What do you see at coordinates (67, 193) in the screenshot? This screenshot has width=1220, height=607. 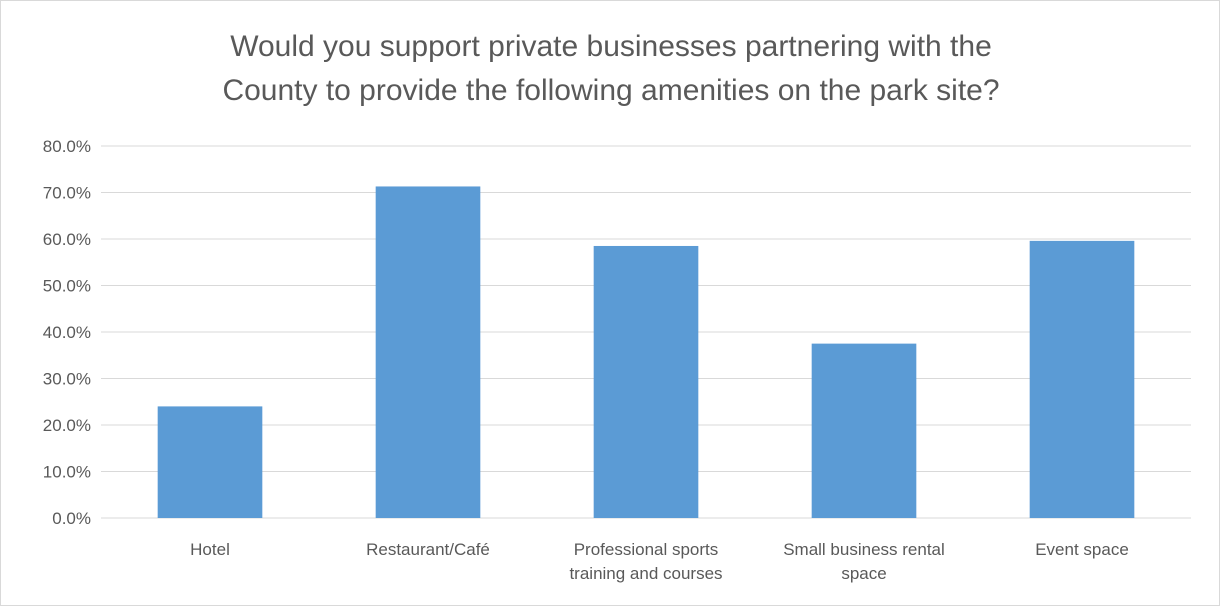 I see `y-tick-label: 70.0%` at bounding box center [67, 193].